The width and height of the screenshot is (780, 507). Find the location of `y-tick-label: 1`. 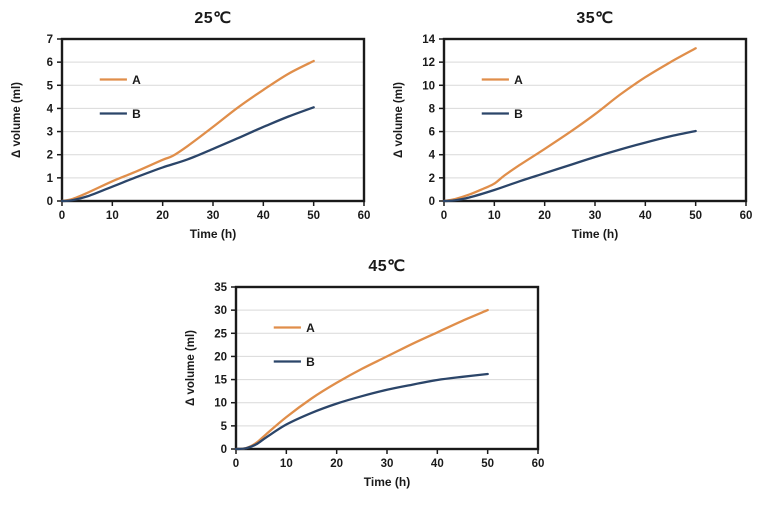

y-tick-label: 1 is located at coordinates (50, 179).